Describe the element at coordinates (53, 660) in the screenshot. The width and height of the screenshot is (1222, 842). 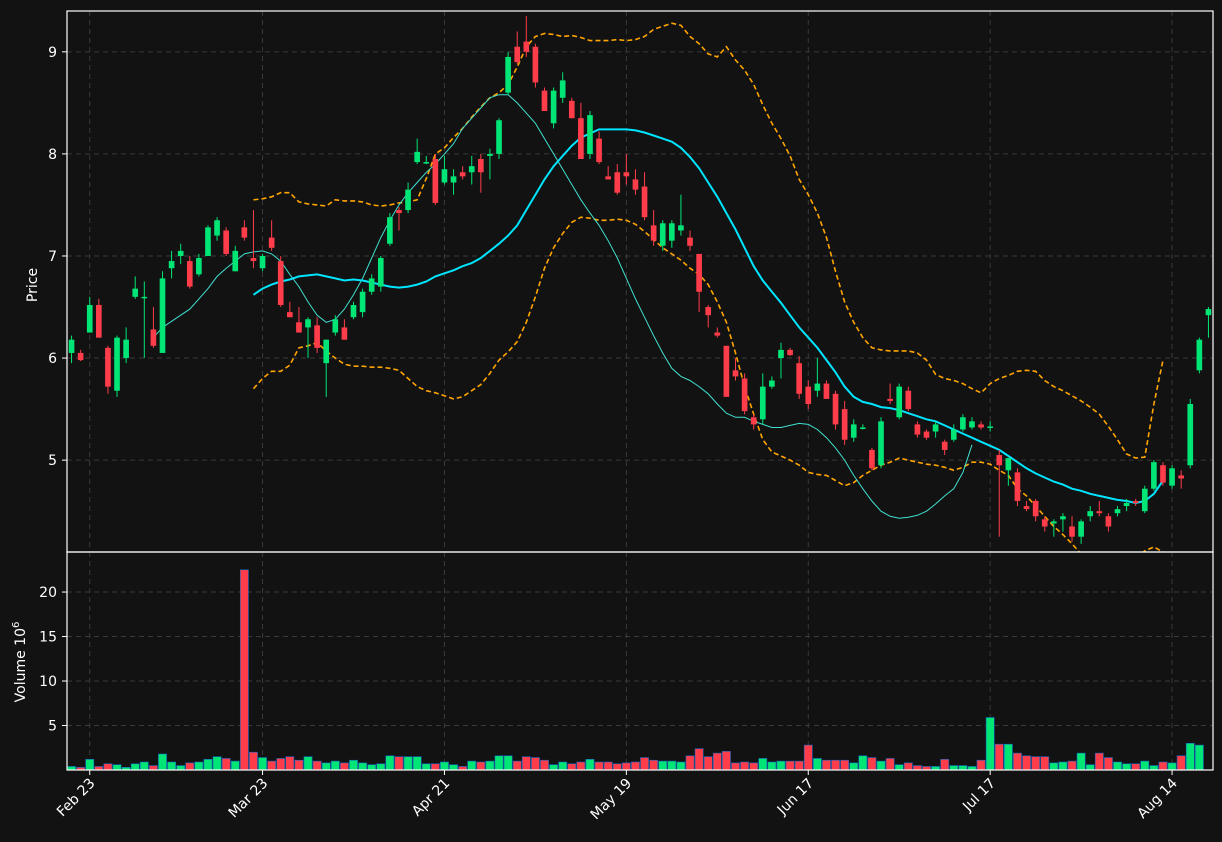
I see `volume-y-ticks: 5 10 15 20` at that location.